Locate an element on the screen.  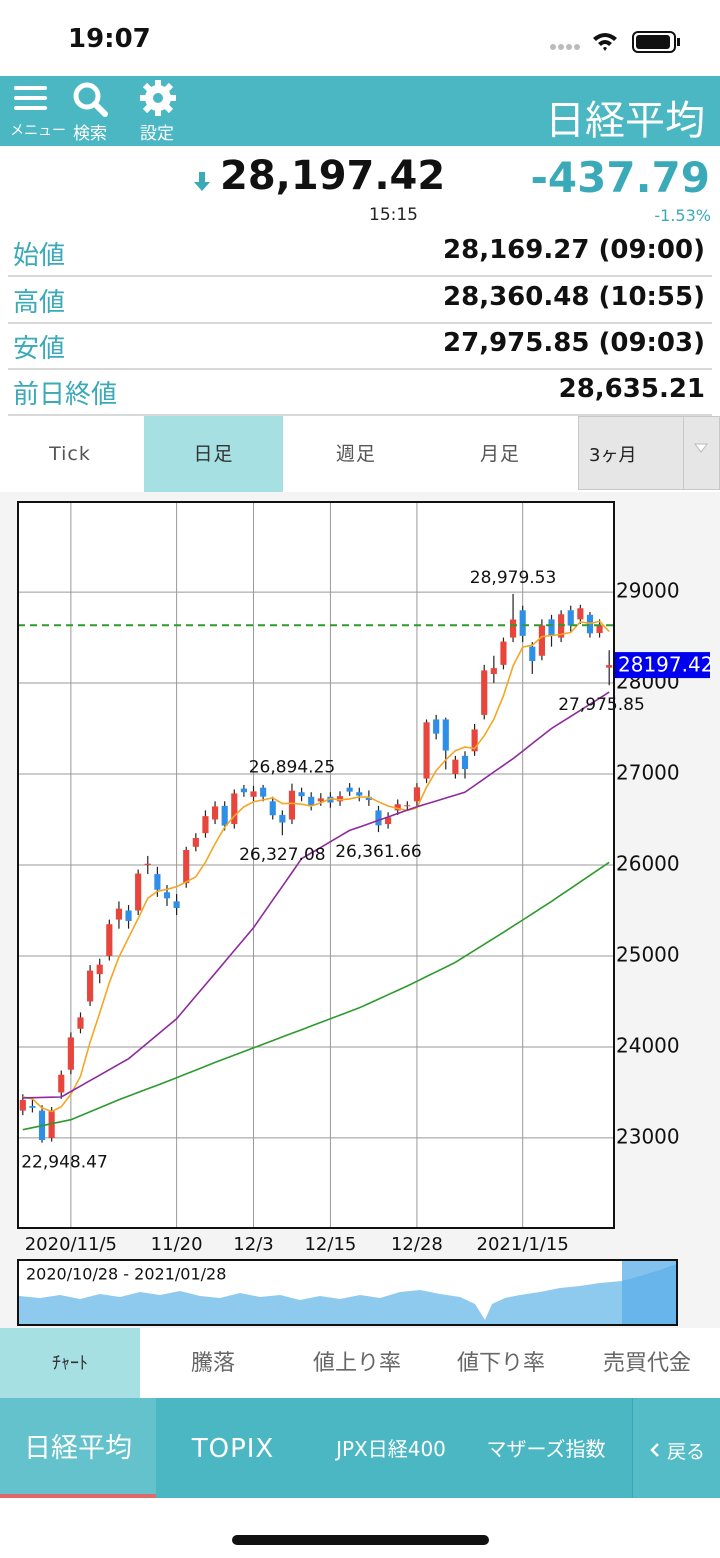
stat-value: 27,975.85 (09:03) is located at coordinates (574, 343).